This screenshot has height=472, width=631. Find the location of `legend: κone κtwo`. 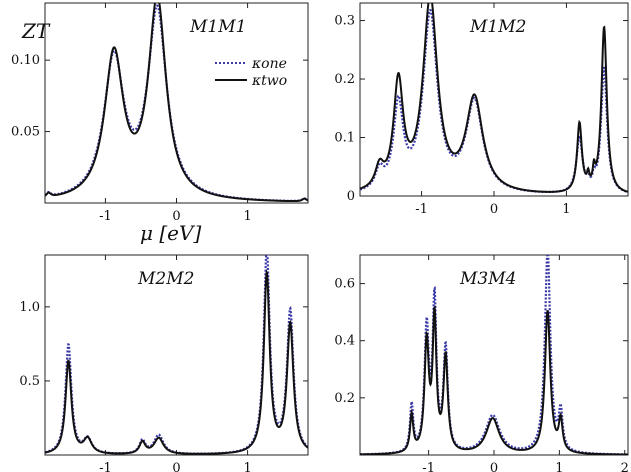

legend: κone κtwo is located at coordinates (251, 72).